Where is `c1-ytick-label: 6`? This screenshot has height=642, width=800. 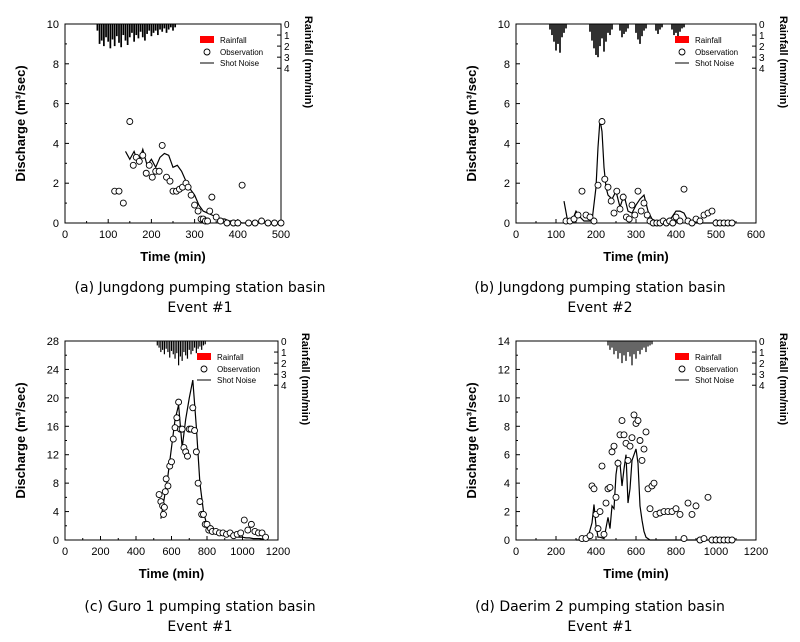 c1-ytick-label: 6 is located at coordinates (507, 105).